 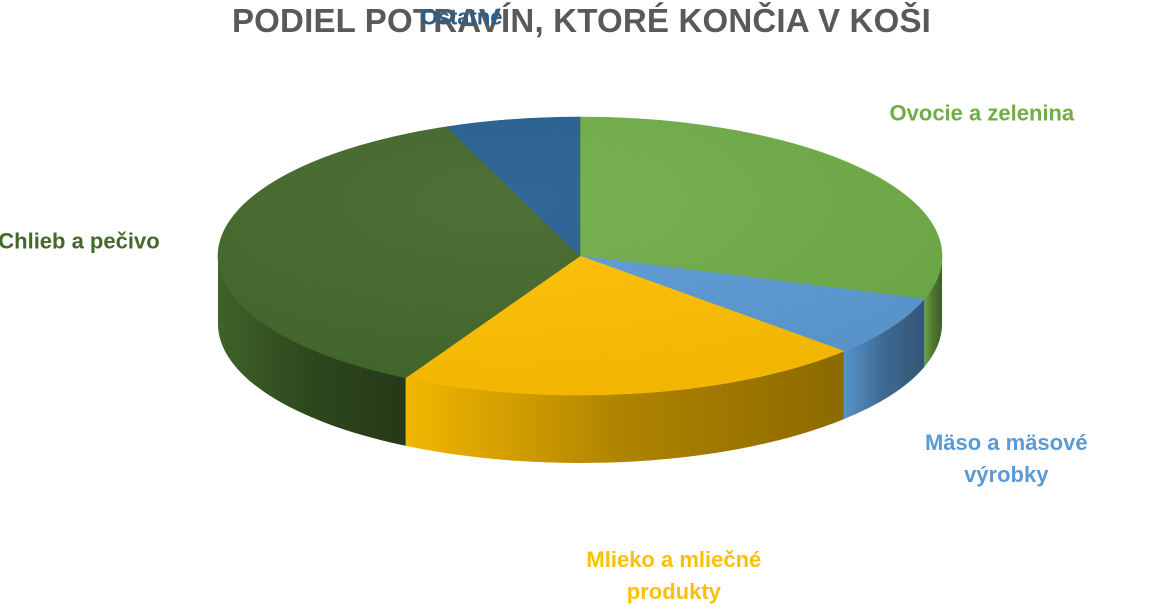 I want to click on side-mlieko-a-mliecne-produkty-shade, so click(x=624, y=407).